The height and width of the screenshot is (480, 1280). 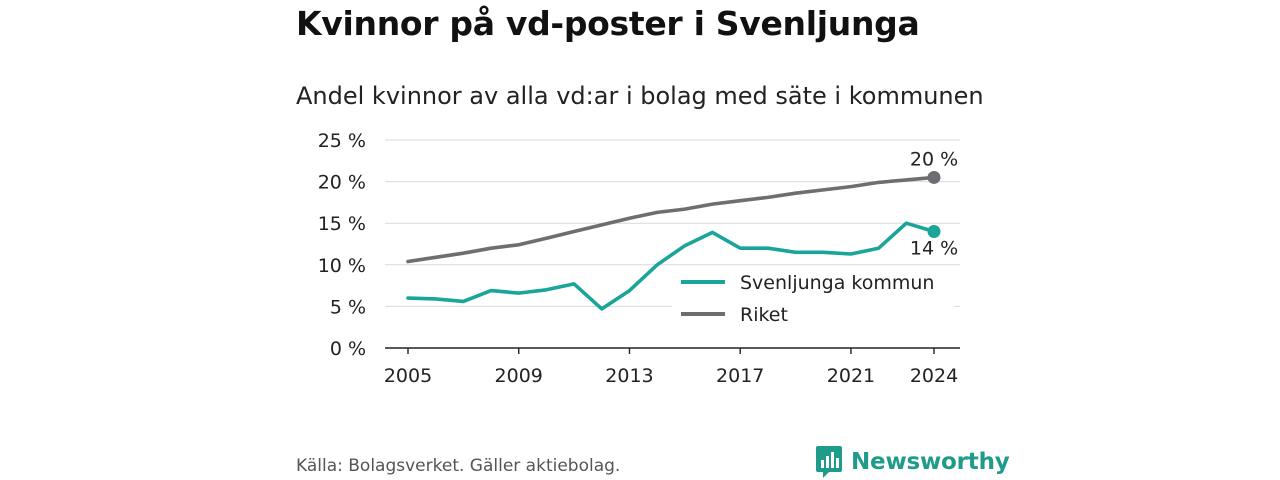 I want to click on end-point-riket, so click(x=934, y=177).